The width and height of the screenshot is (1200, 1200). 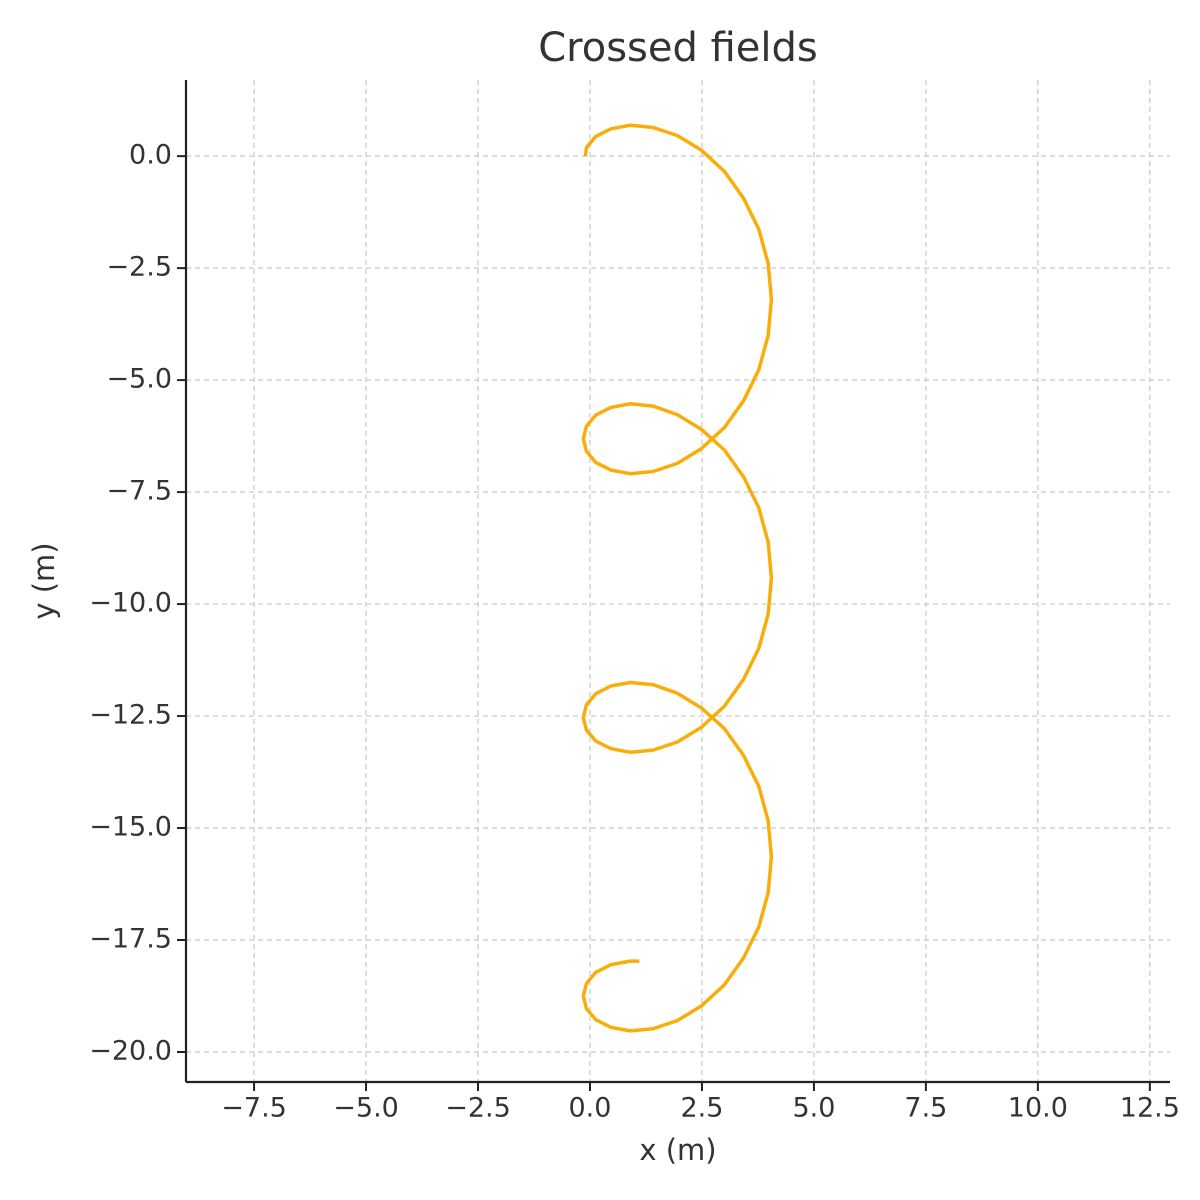 What do you see at coordinates (254, 1108) in the screenshot?
I see `x-tick-label: −7.5` at bounding box center [254, 1108].